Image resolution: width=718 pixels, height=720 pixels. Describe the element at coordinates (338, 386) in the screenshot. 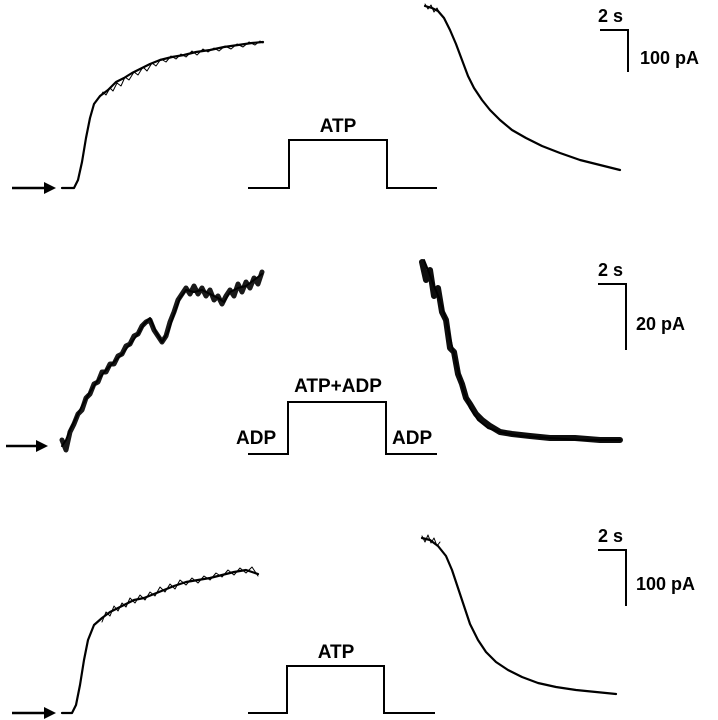

I see `protocol-label: ATP+ADP` at that location.